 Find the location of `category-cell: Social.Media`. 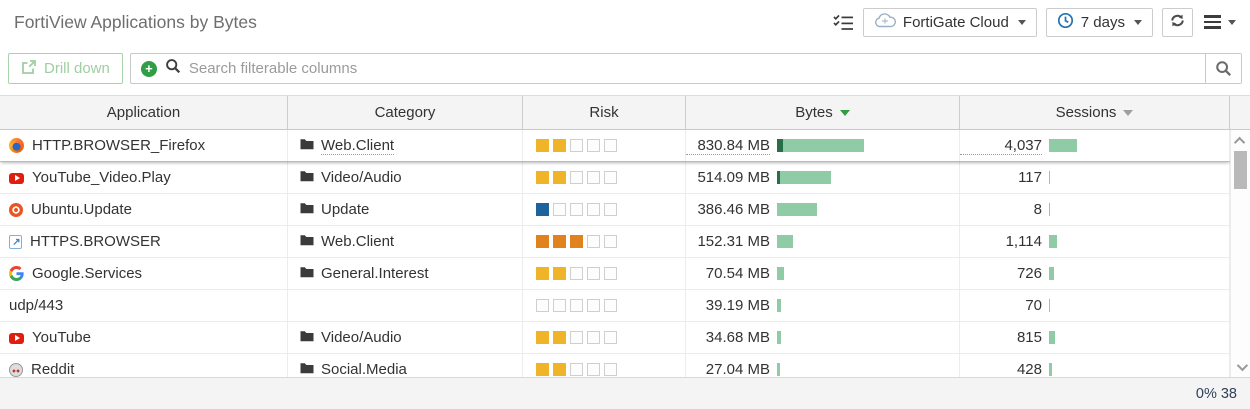

category-cell: Social.Media is located at coordinates (405, 365).